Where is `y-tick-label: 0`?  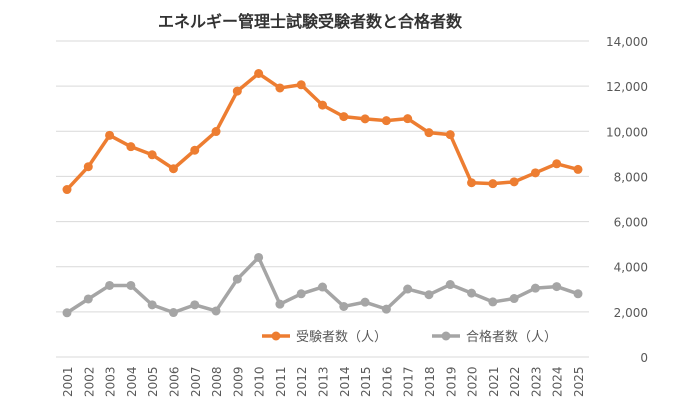
y-tick-label: 0 is located at coordinates (644, 358).